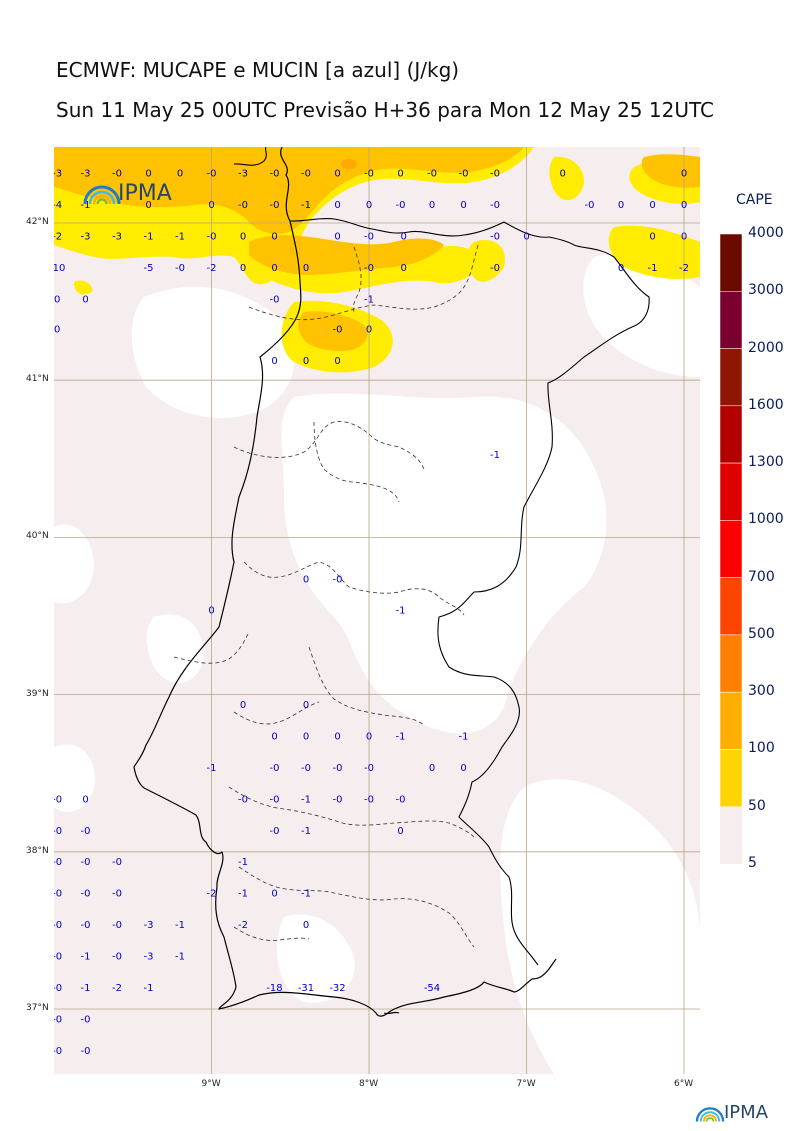 This screenshot has width=800, height=1131. What do you see at coordinates (761, 691) in the screenshot?
I see `legend-tick-label: 300` at bounding box center [761, 691].